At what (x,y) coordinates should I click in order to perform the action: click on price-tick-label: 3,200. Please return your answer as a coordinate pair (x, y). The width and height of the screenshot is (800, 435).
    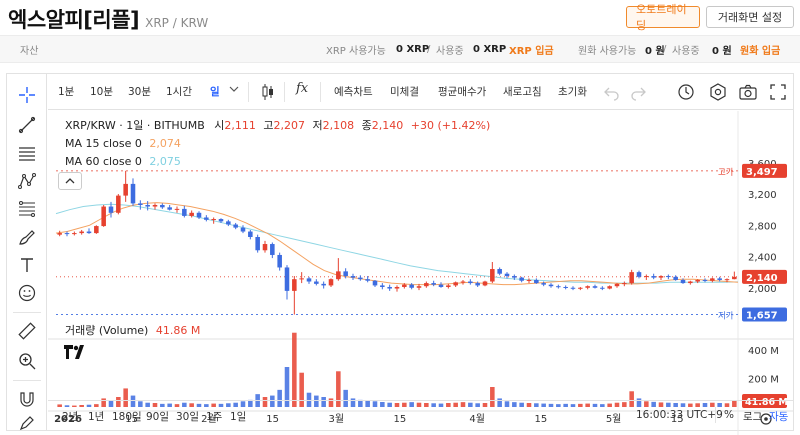
    Looking at the image, I should click on (762, 195).